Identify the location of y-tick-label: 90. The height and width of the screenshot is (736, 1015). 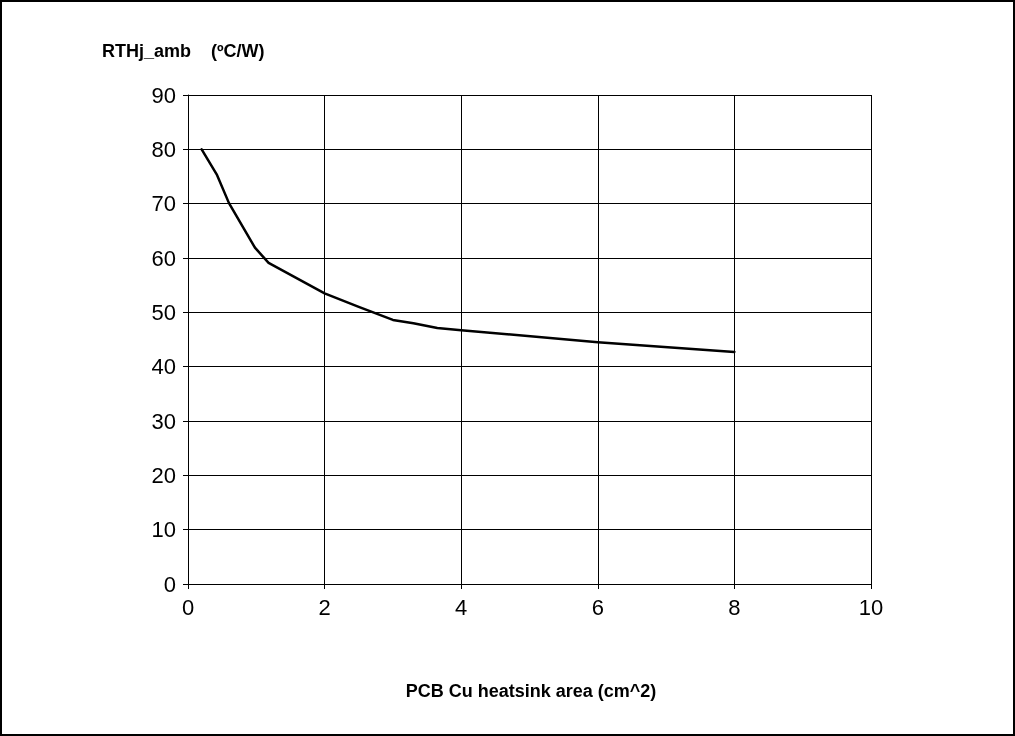
(163, 95).